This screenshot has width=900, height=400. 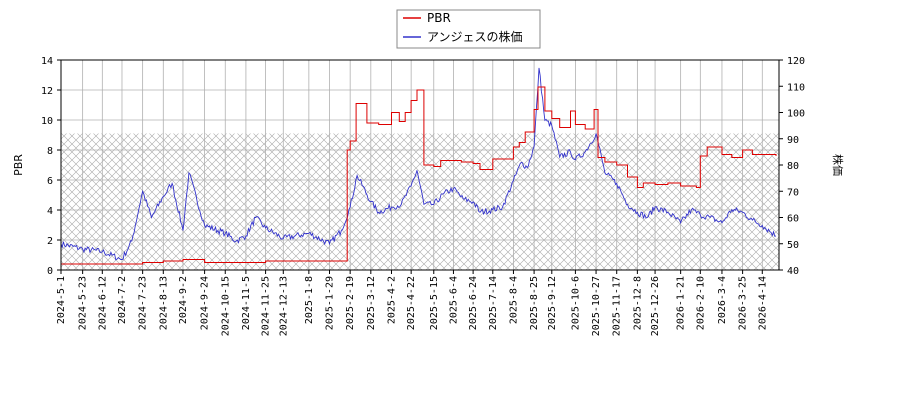 What do you see at coordinates (50, 211) in the screenshot?
I see `y-left-tick-label: 4` at bounding box center [50, 211].